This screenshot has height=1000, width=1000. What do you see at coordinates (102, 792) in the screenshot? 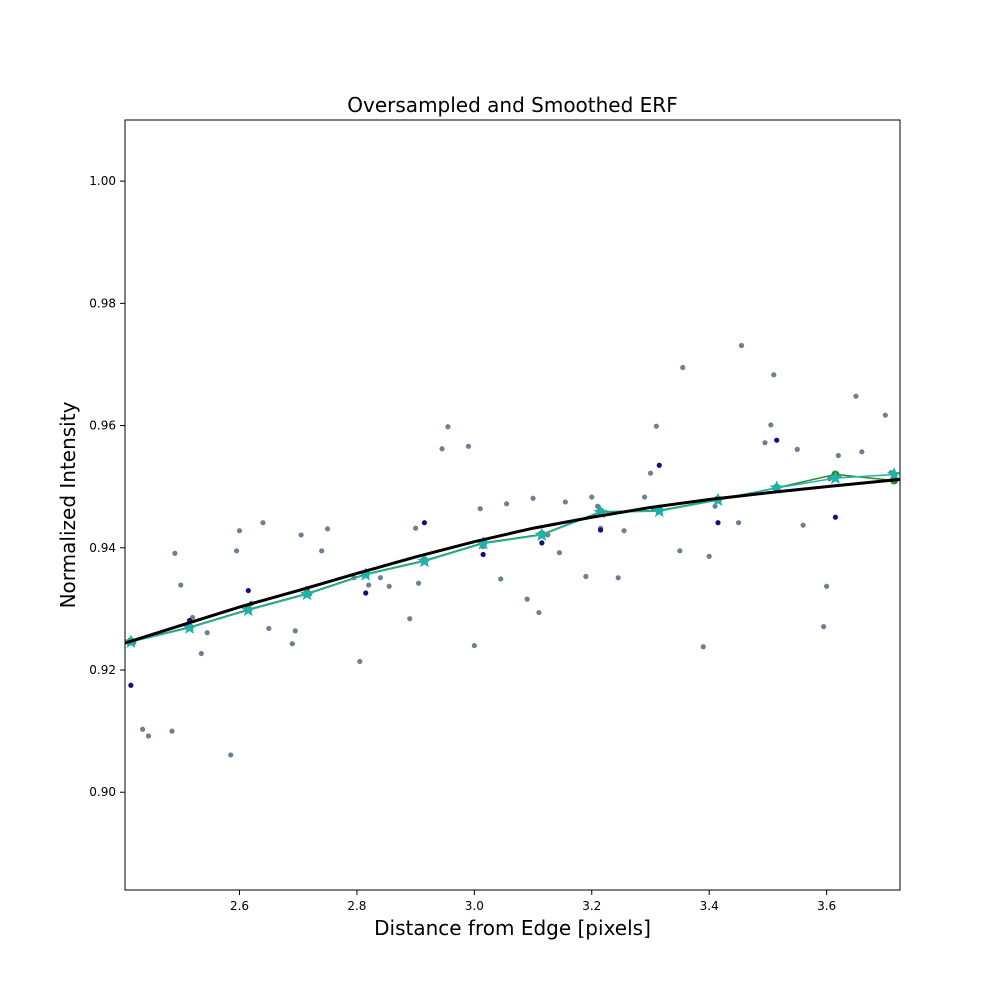
I see `y-tick-label: 0.90` at bounding box center [102, 792].